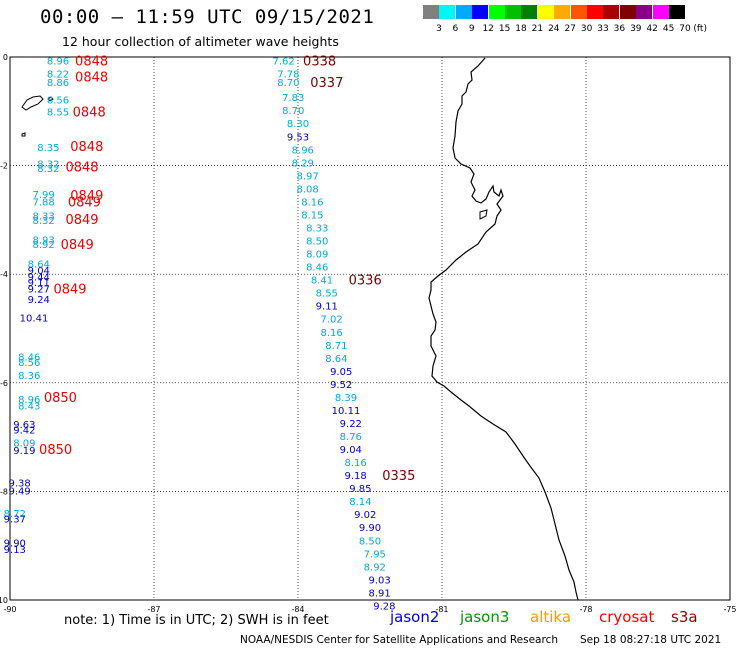 The width and height of the screenshot is (740, 650). I want to click on wave-height-value: 8.70, so click(293, 111).